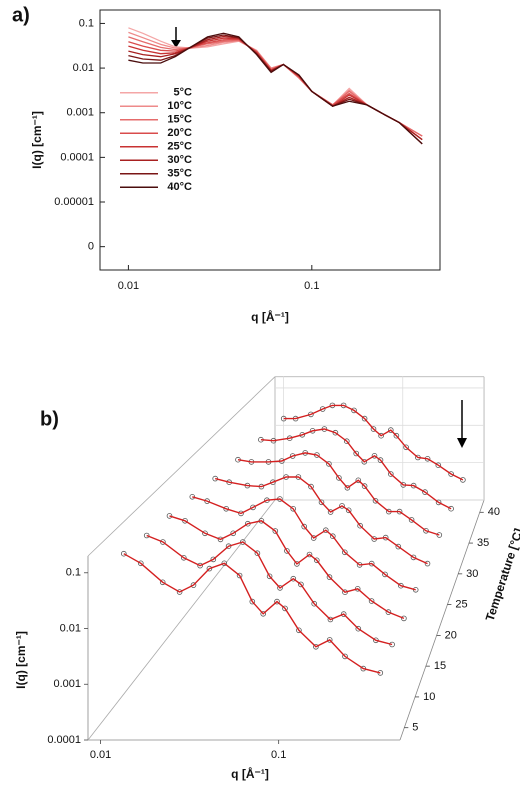 Image resolution: width=520 pixels, height=795 pixels. What do you see at coordinates (21, 15) in the screenshot?
I see `panel-label: a)` at bounding box center [21, 15].